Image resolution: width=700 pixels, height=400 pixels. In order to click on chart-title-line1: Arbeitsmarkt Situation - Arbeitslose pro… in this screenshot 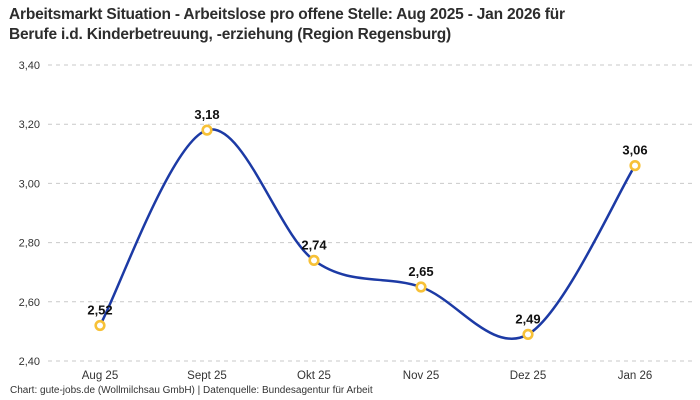, I will do `click(287, 14)`.